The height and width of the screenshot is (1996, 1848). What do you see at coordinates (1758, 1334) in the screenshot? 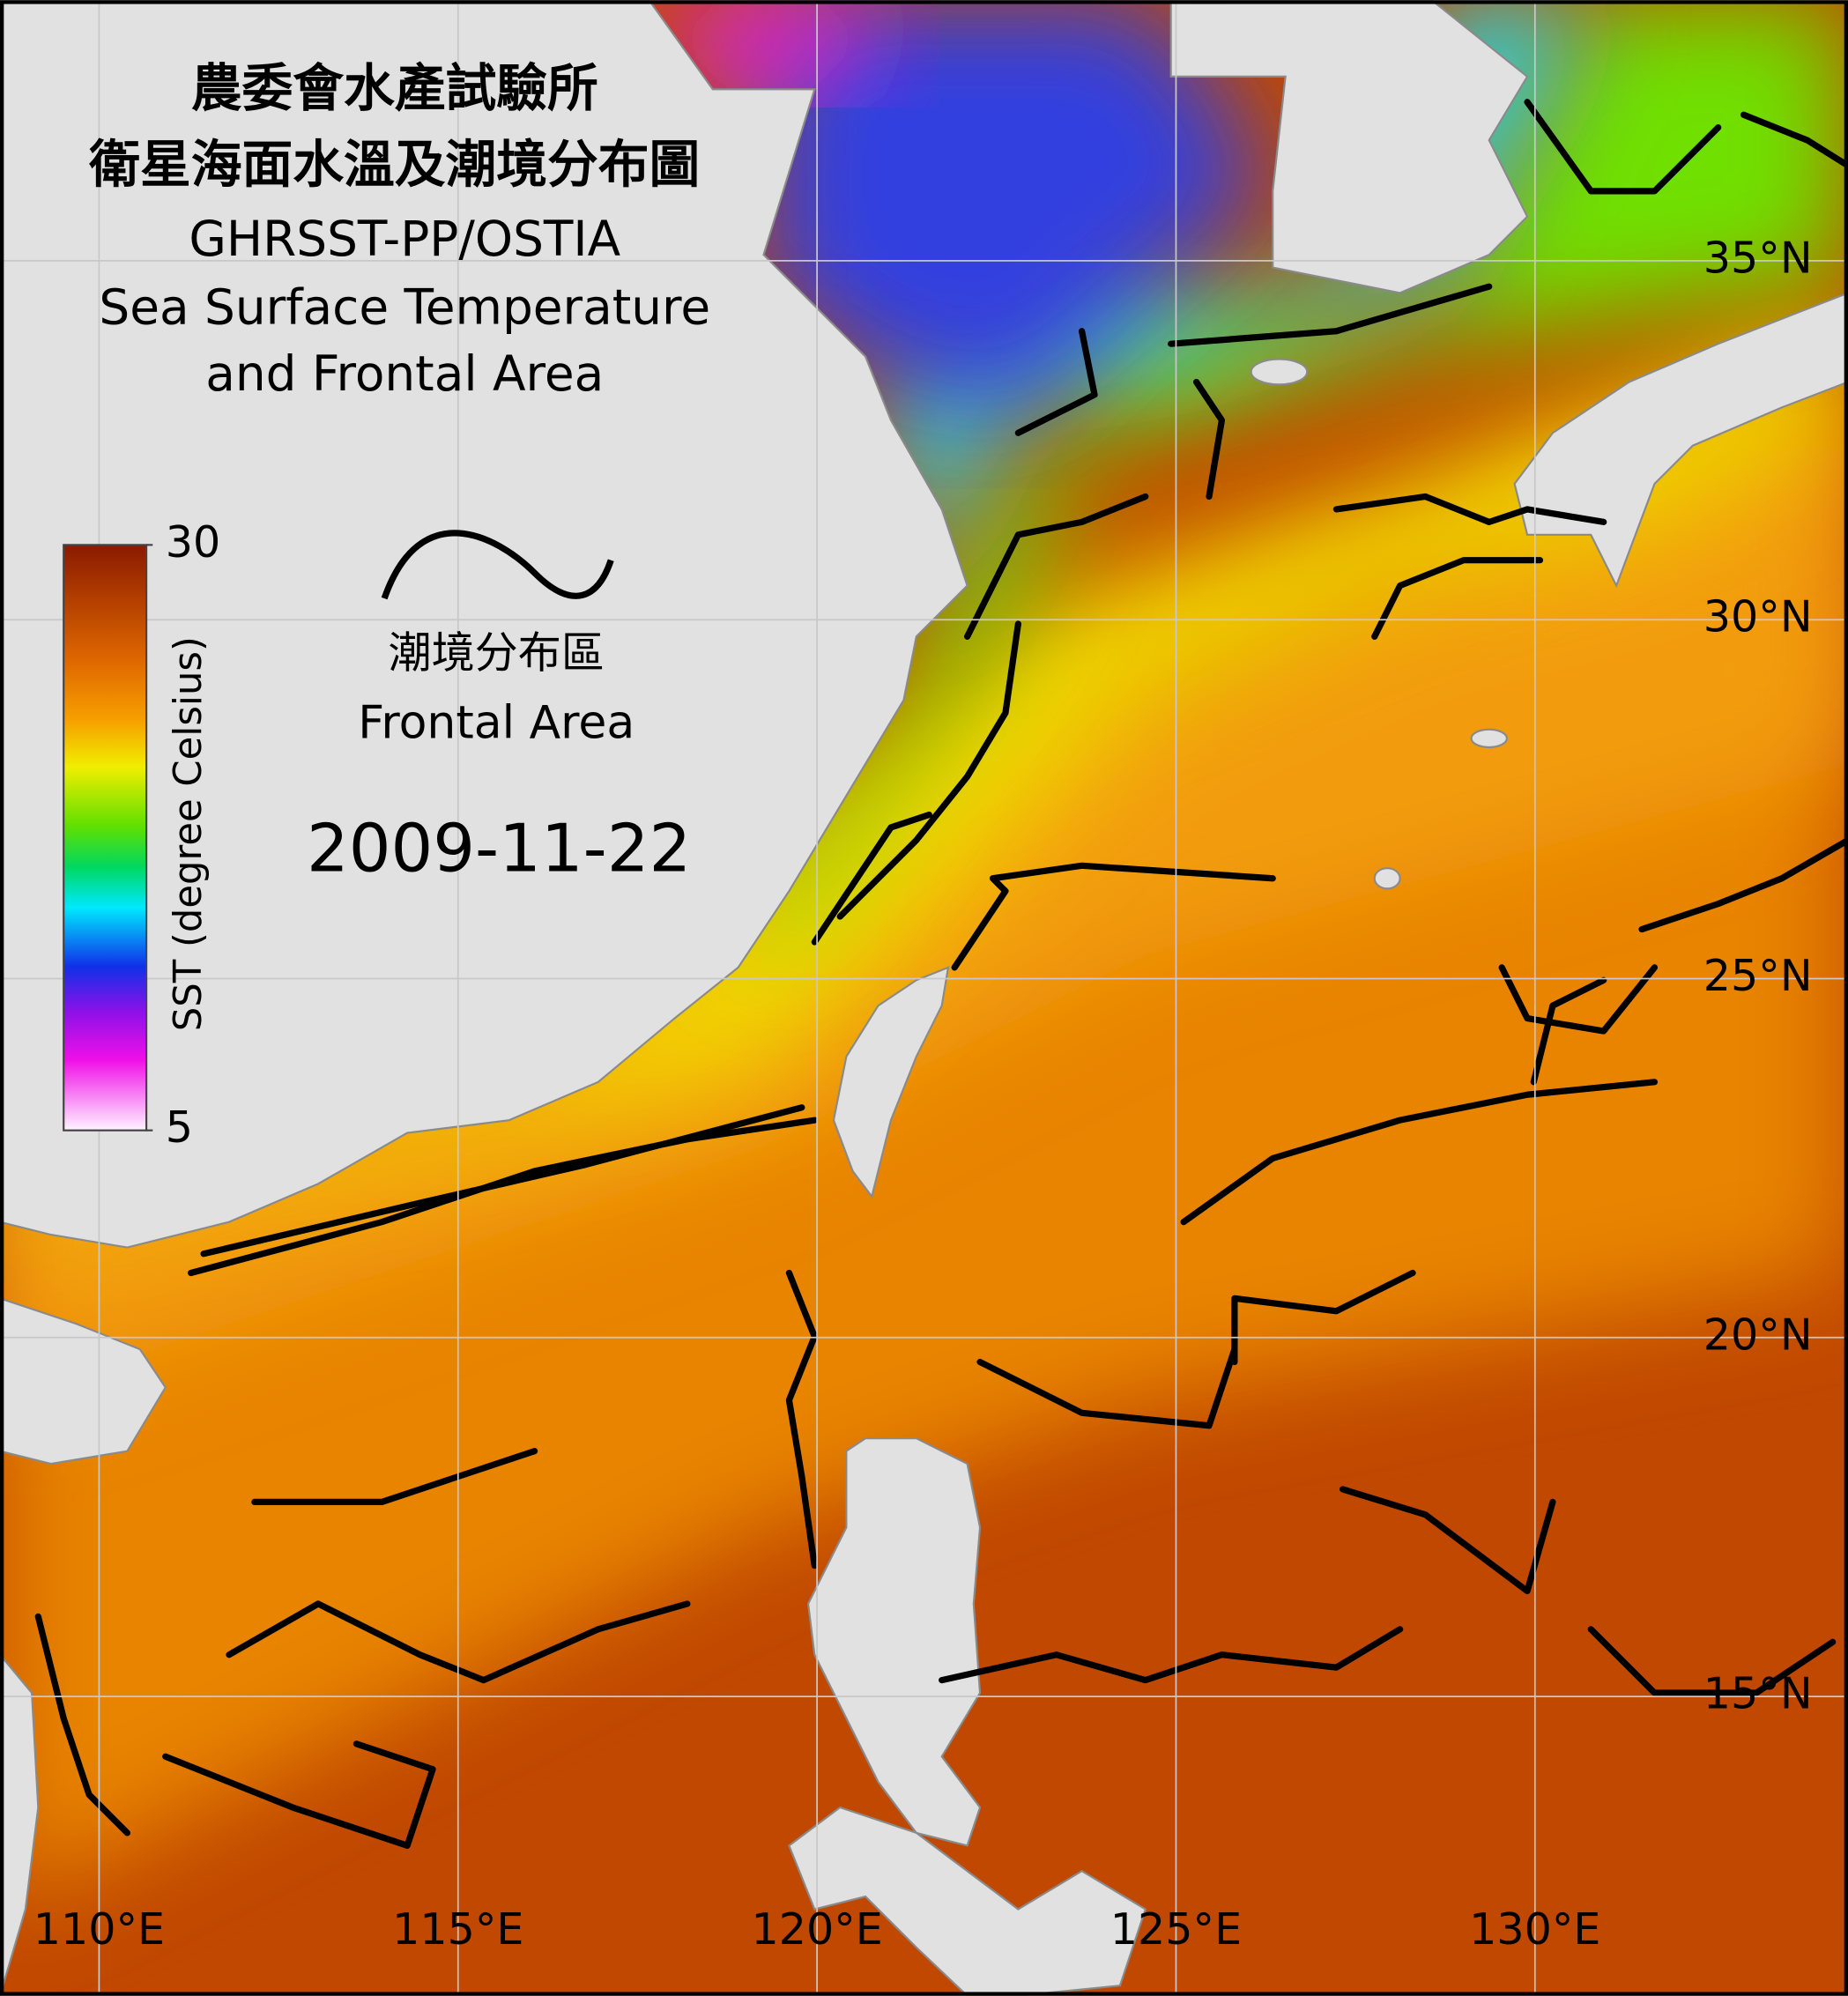
I see `lat-tick-label: 20°N` at bounding box center [1758, 1334].